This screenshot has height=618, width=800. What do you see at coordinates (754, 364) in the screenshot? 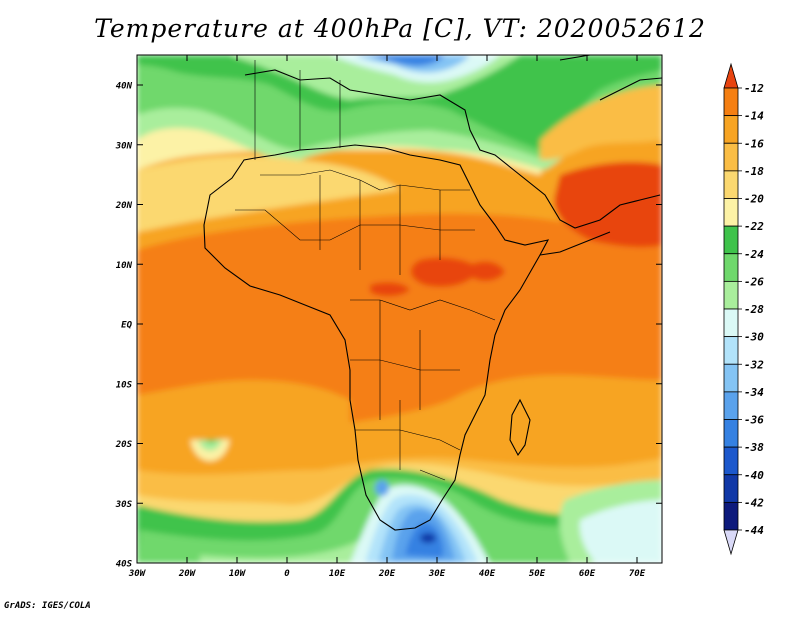
I see `colorbar-label: -32` at bounding box center [754, 364].